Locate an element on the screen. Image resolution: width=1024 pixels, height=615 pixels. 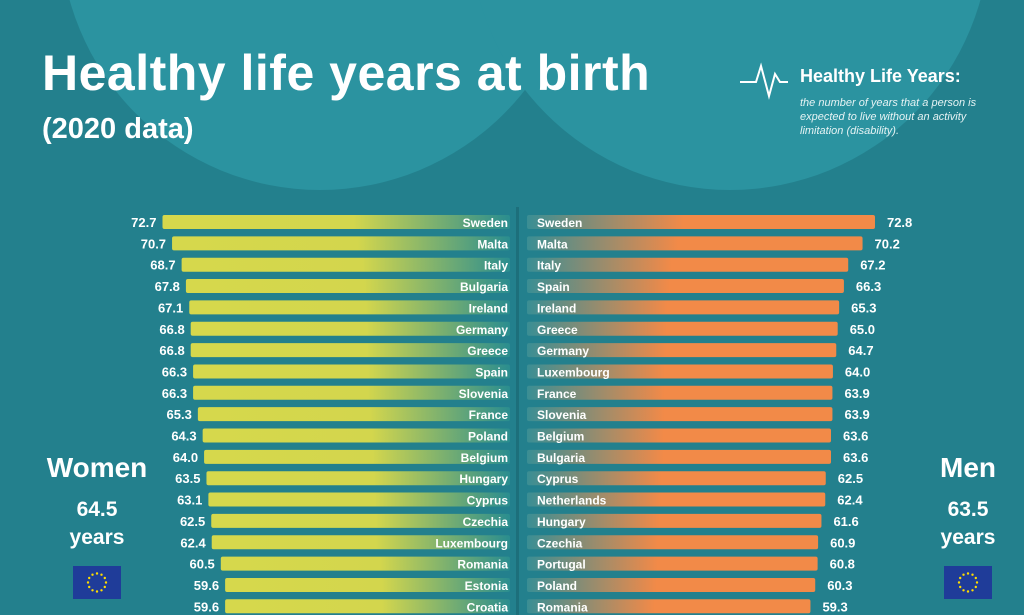
women-value-label: 72.7 is located at coordinates (143, 222).